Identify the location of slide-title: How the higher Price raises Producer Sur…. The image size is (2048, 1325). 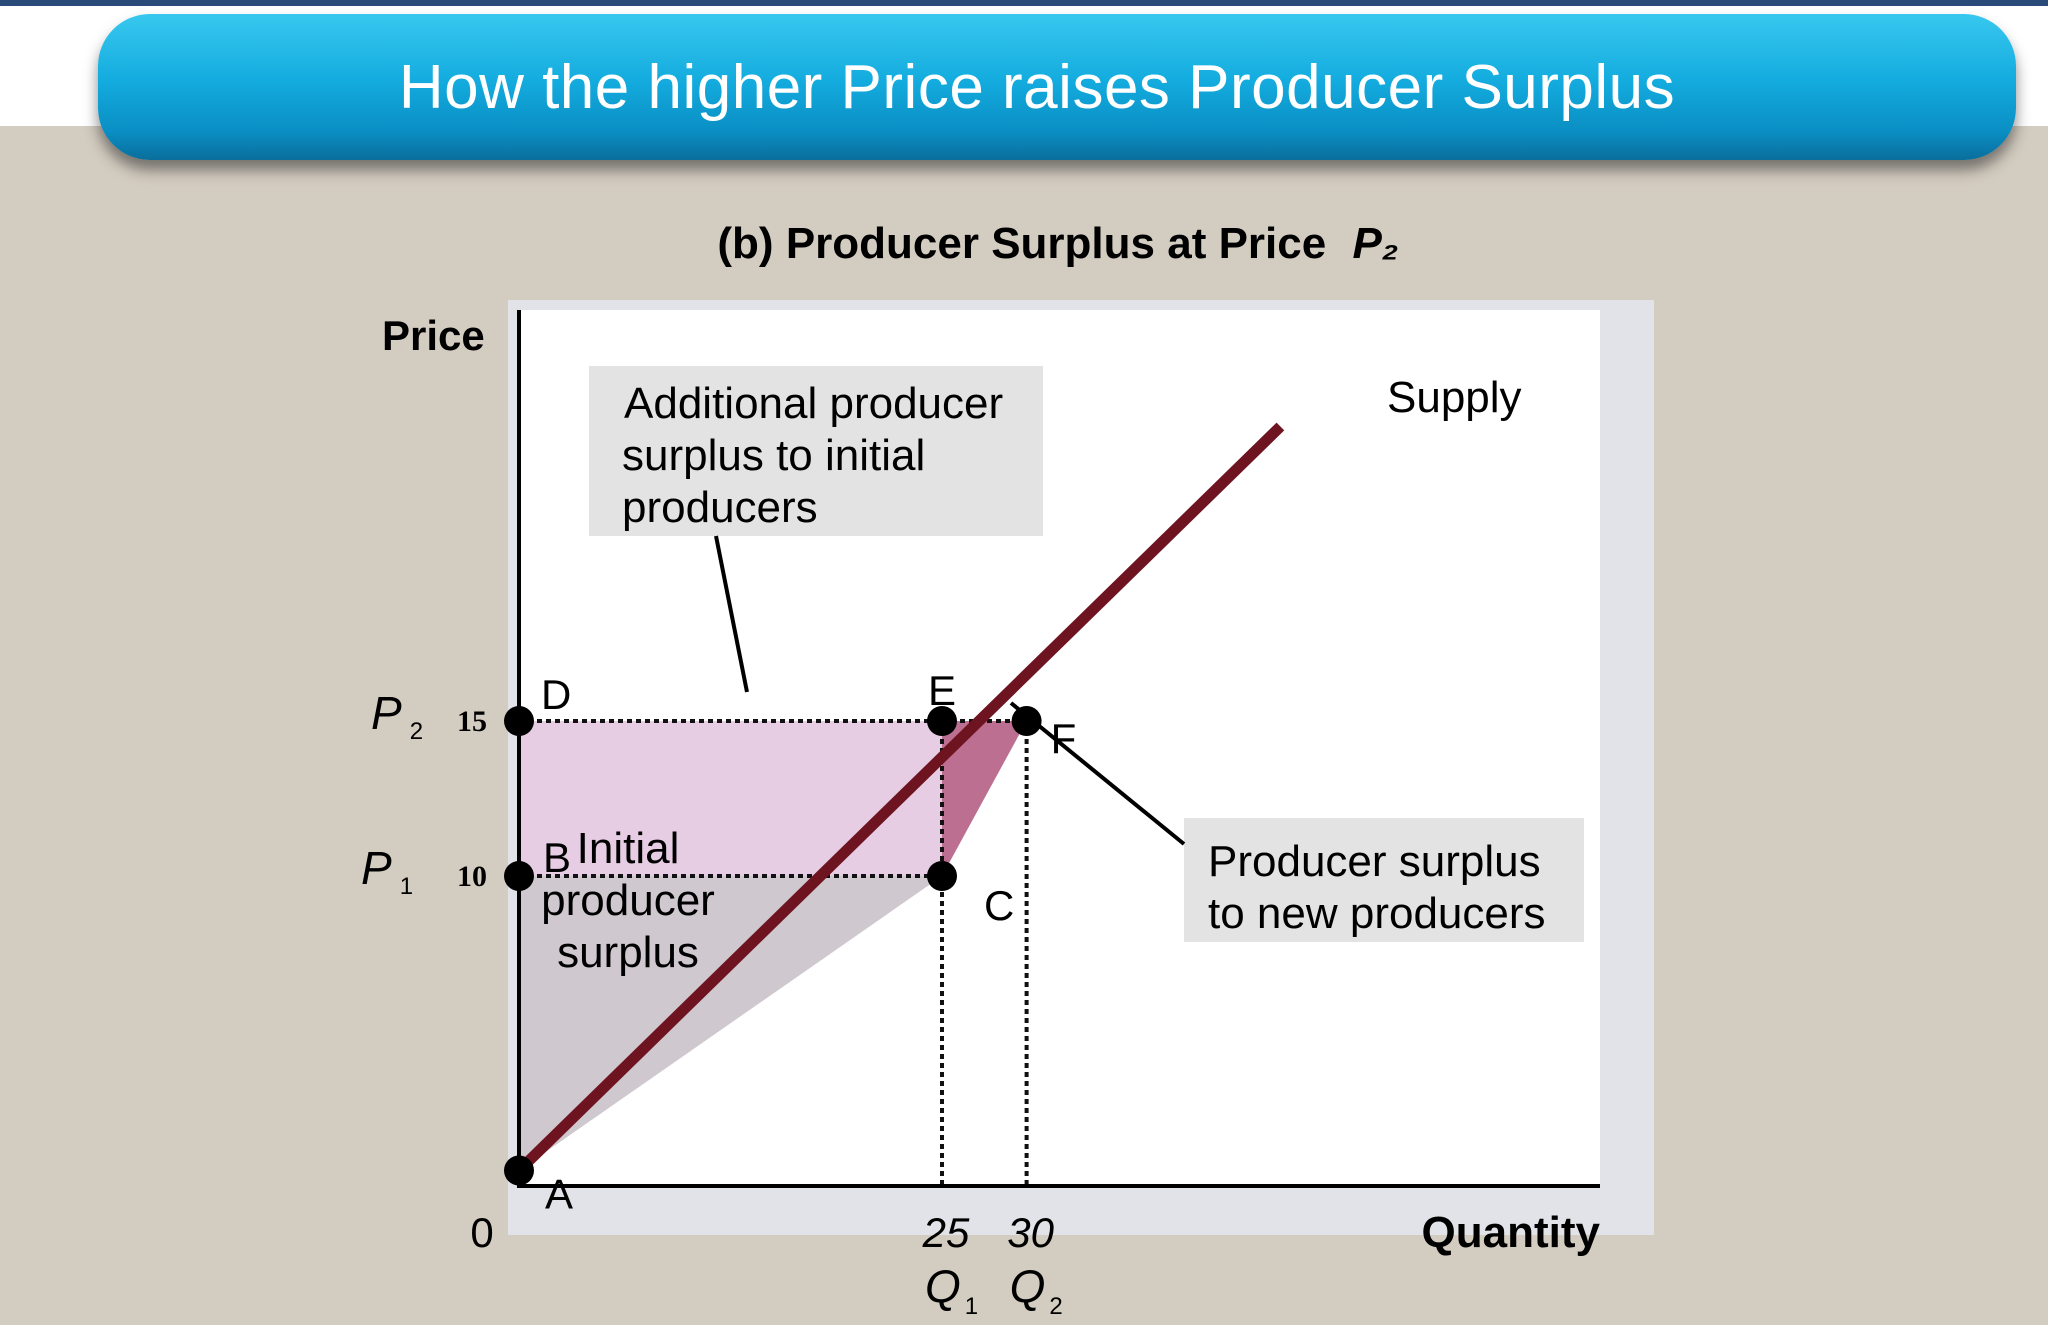
(1037, 87).